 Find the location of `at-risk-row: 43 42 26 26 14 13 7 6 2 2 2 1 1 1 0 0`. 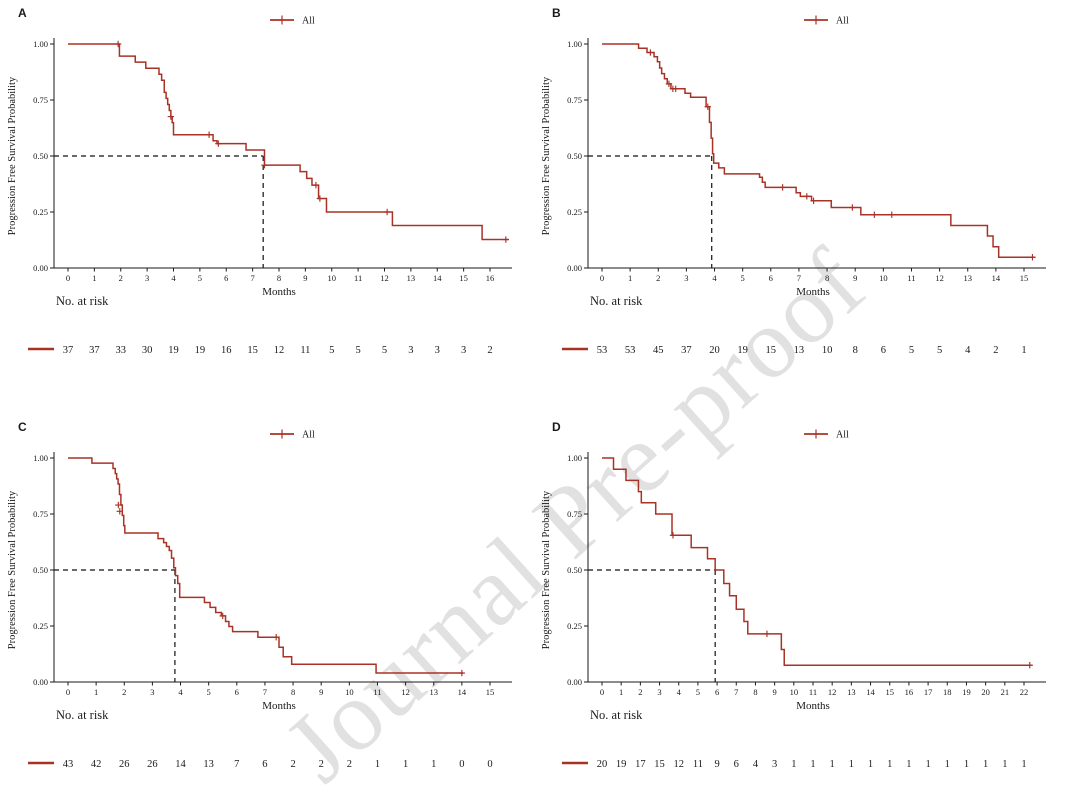

at-risk-row: 43 42 26 26 14 13 7 6 2 2 2 1 1 1 0 0 is located at coordinates (260, 764).